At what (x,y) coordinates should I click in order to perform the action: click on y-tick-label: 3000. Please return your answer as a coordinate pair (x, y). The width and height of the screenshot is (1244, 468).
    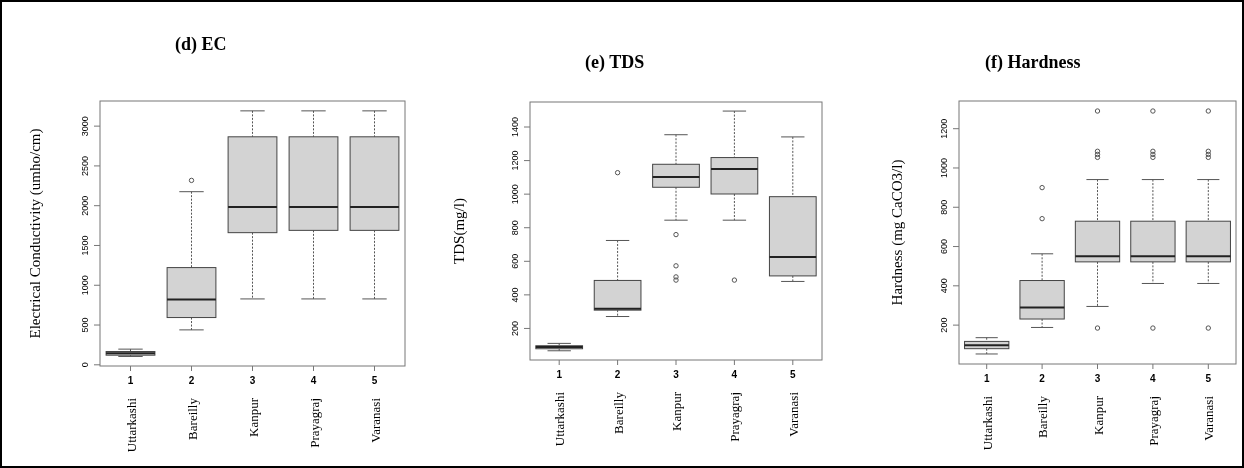
    Looking at the image, I should click on (85, 126).